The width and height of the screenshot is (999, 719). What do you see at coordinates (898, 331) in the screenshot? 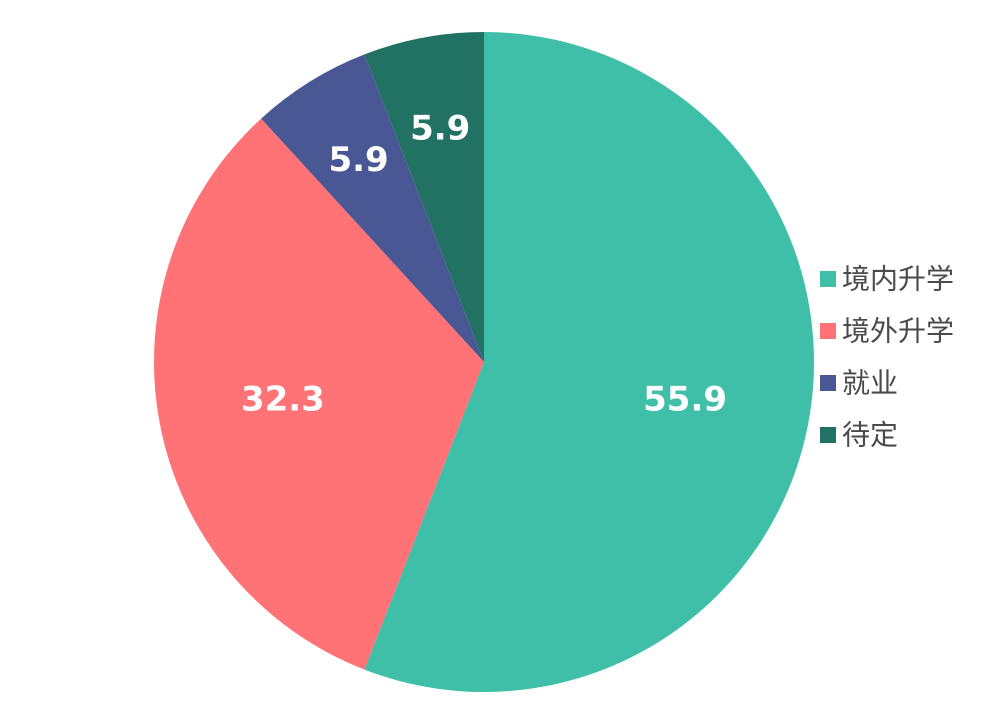
I see `legend-label-2: 境外升学` at bounding box center [898, 331].